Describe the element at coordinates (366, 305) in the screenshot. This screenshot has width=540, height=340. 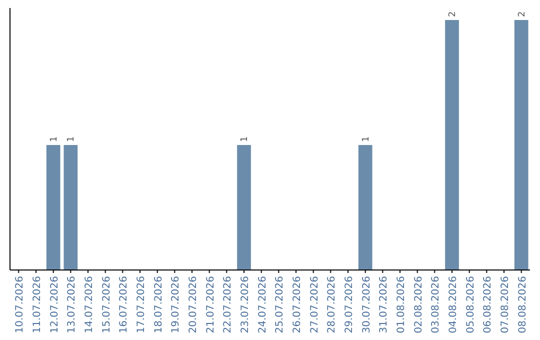
I see `x-tick-label: 30.07.2026` at that location.